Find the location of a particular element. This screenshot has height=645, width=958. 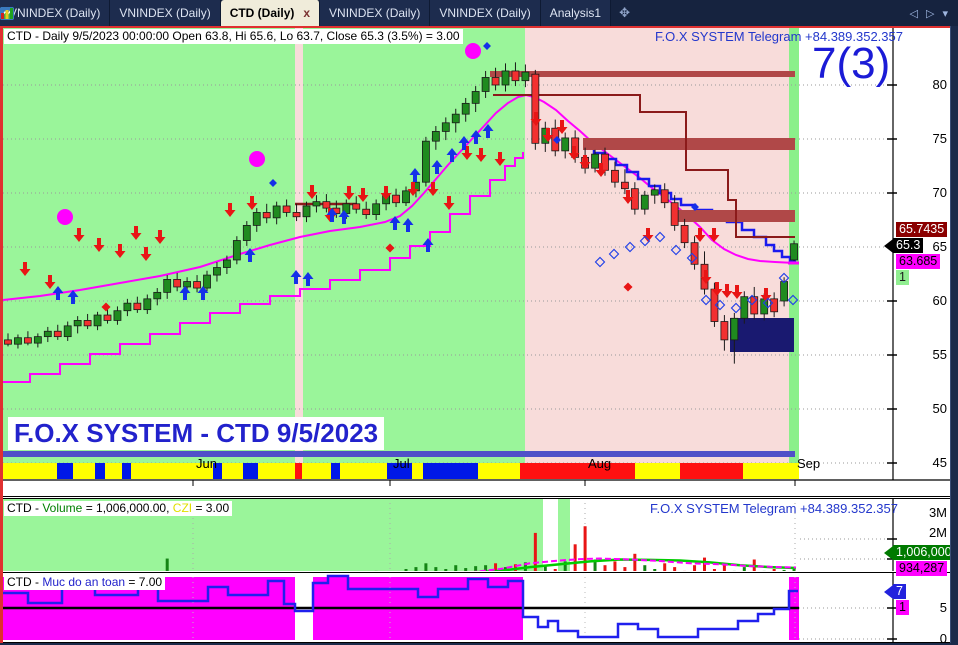

y-axis-tick-label: 75 is located at coordinates (939, 138).